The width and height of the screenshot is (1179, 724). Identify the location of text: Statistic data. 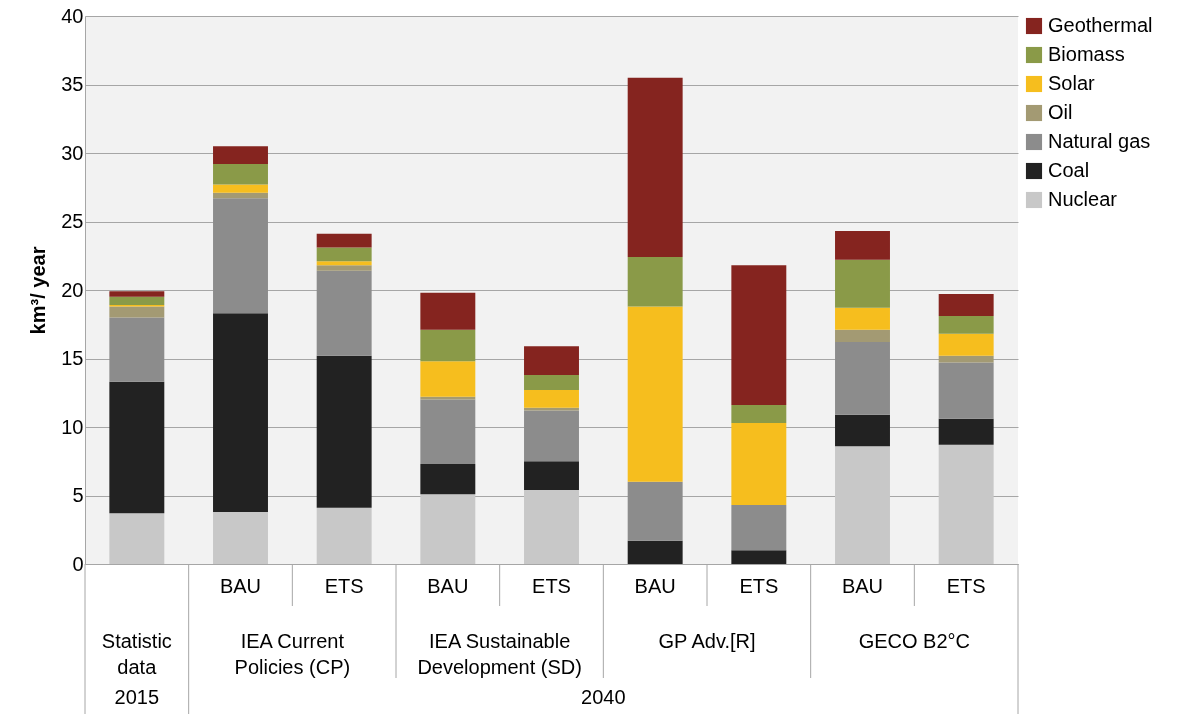
(136, 654).